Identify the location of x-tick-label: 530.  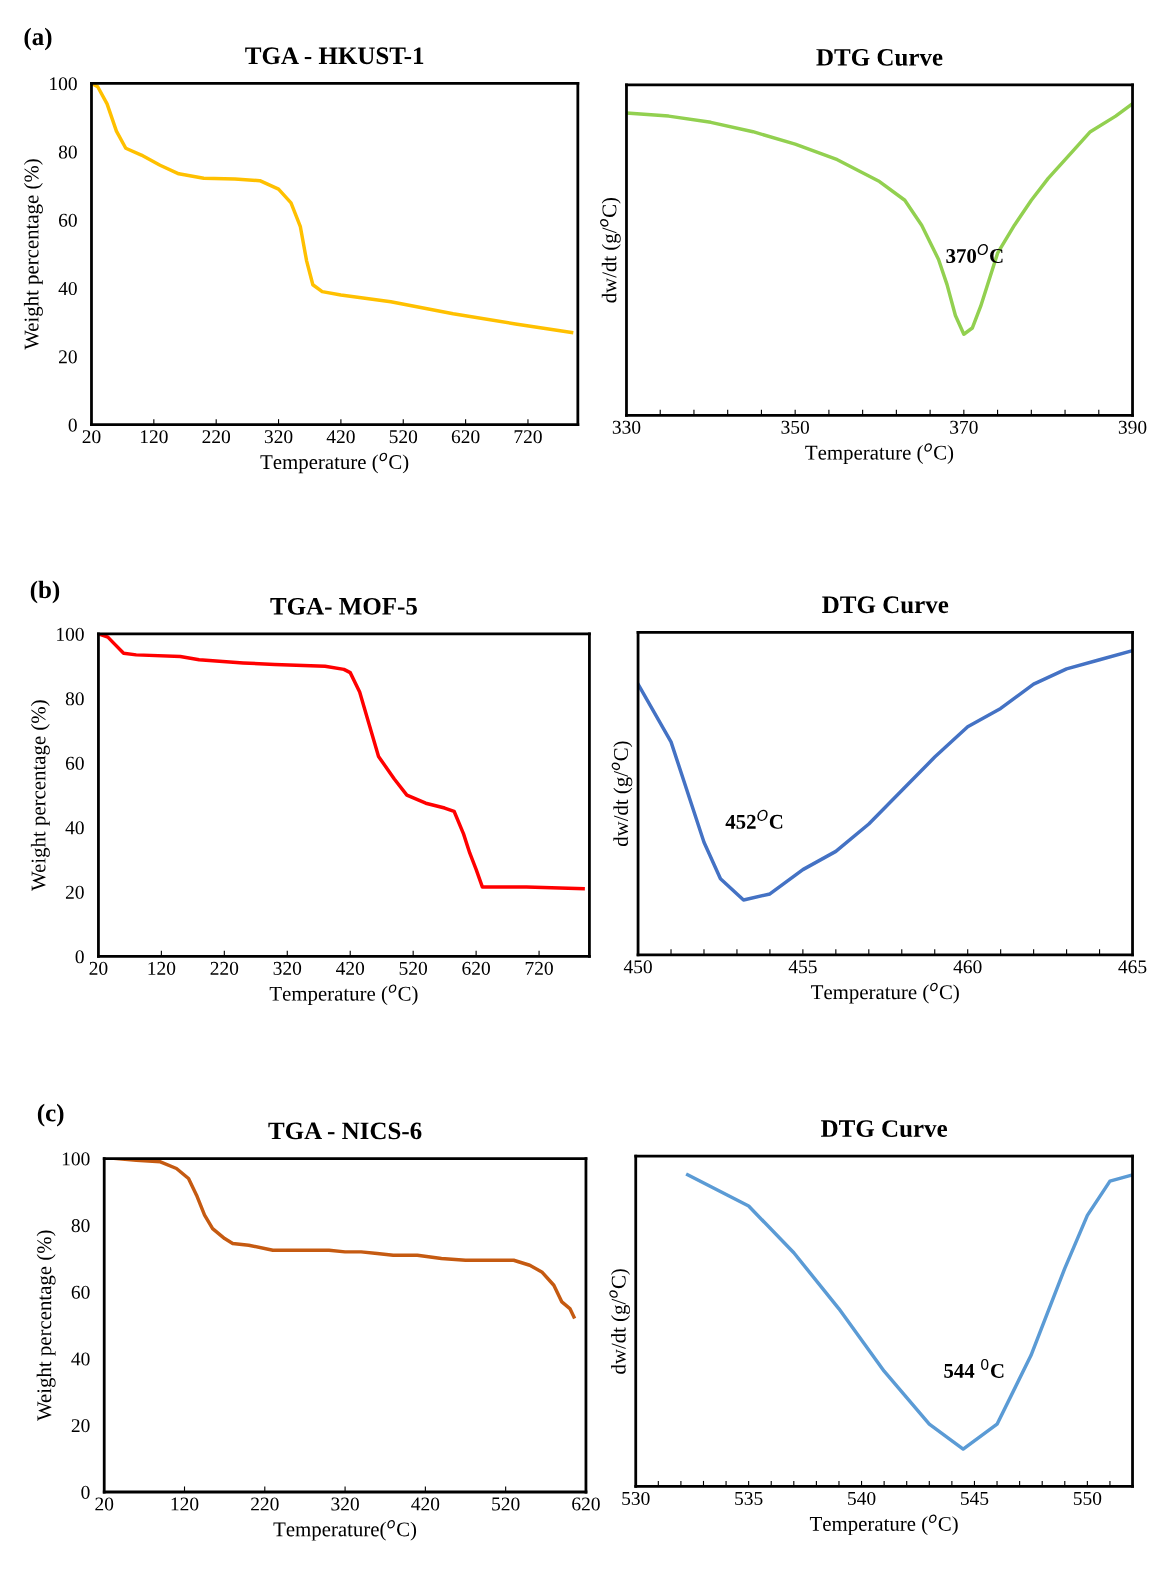
(636, 1498).